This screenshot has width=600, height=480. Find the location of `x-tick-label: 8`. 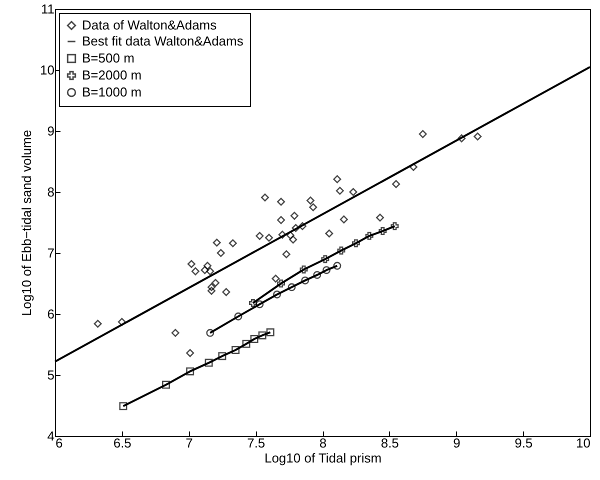

x-tick-label: 8 is located at coordinates (323, 443).